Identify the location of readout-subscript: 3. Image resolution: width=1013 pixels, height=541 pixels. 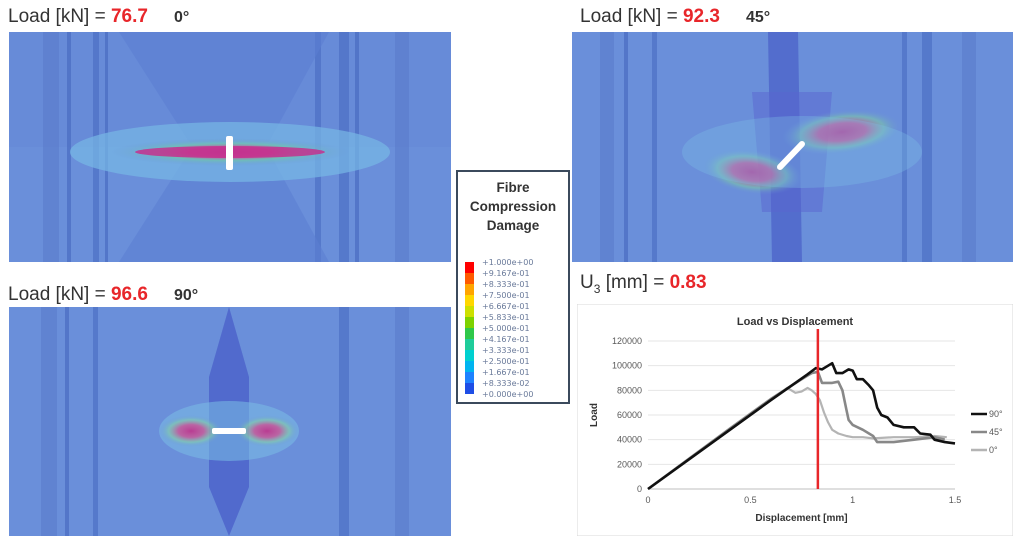
(597, 288).